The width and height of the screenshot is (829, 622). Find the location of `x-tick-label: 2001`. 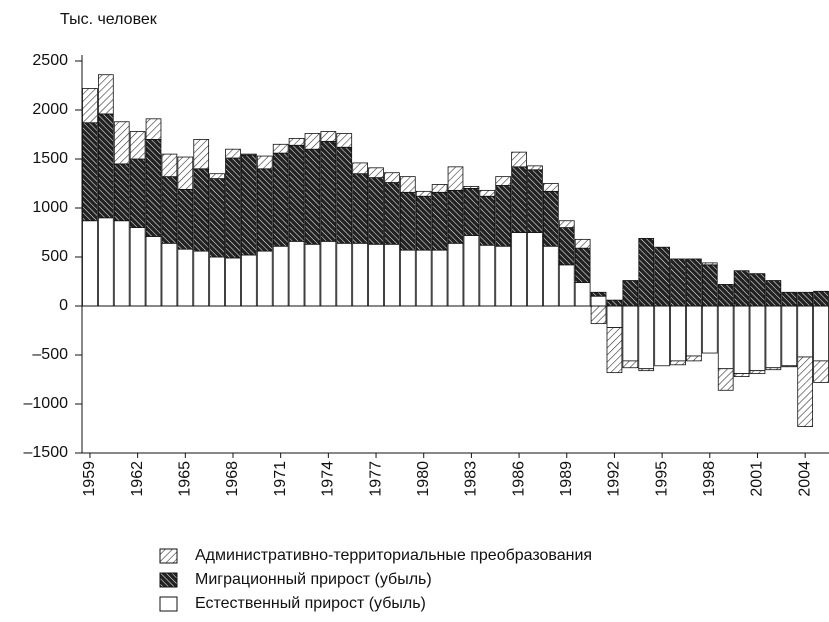

x-tick-label: 2001 is located at coordinates (757, 479).